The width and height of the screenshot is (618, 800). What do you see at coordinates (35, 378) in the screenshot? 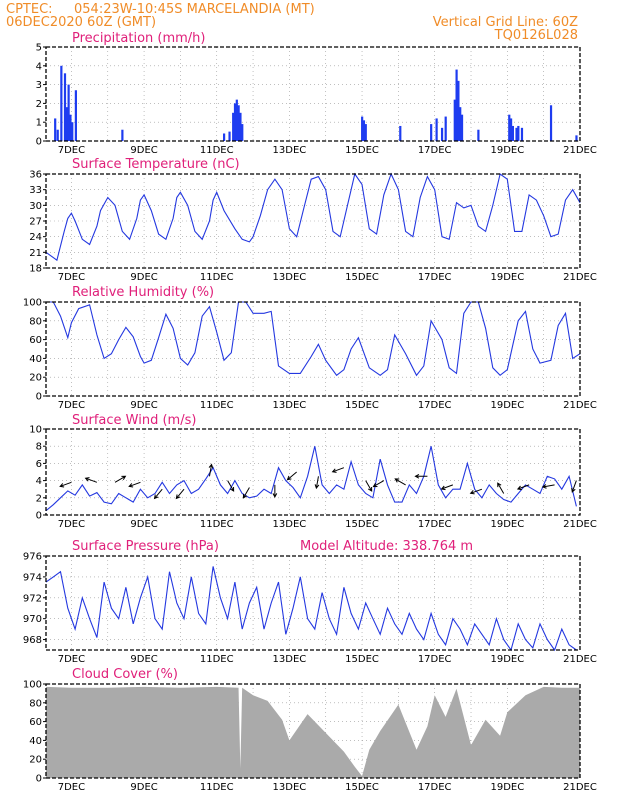
I see `y-tick-label: 20` at bounding box center [35, 378].